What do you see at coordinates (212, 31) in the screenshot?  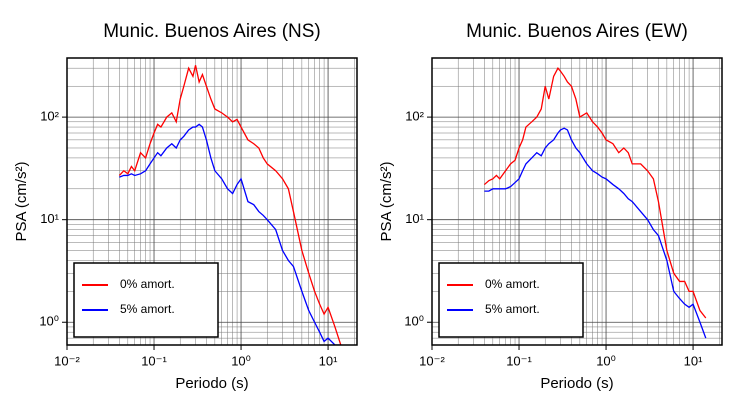 I see `chart-title: Munic. Buenos Aires (NS)` at bounding box center [212, 31].